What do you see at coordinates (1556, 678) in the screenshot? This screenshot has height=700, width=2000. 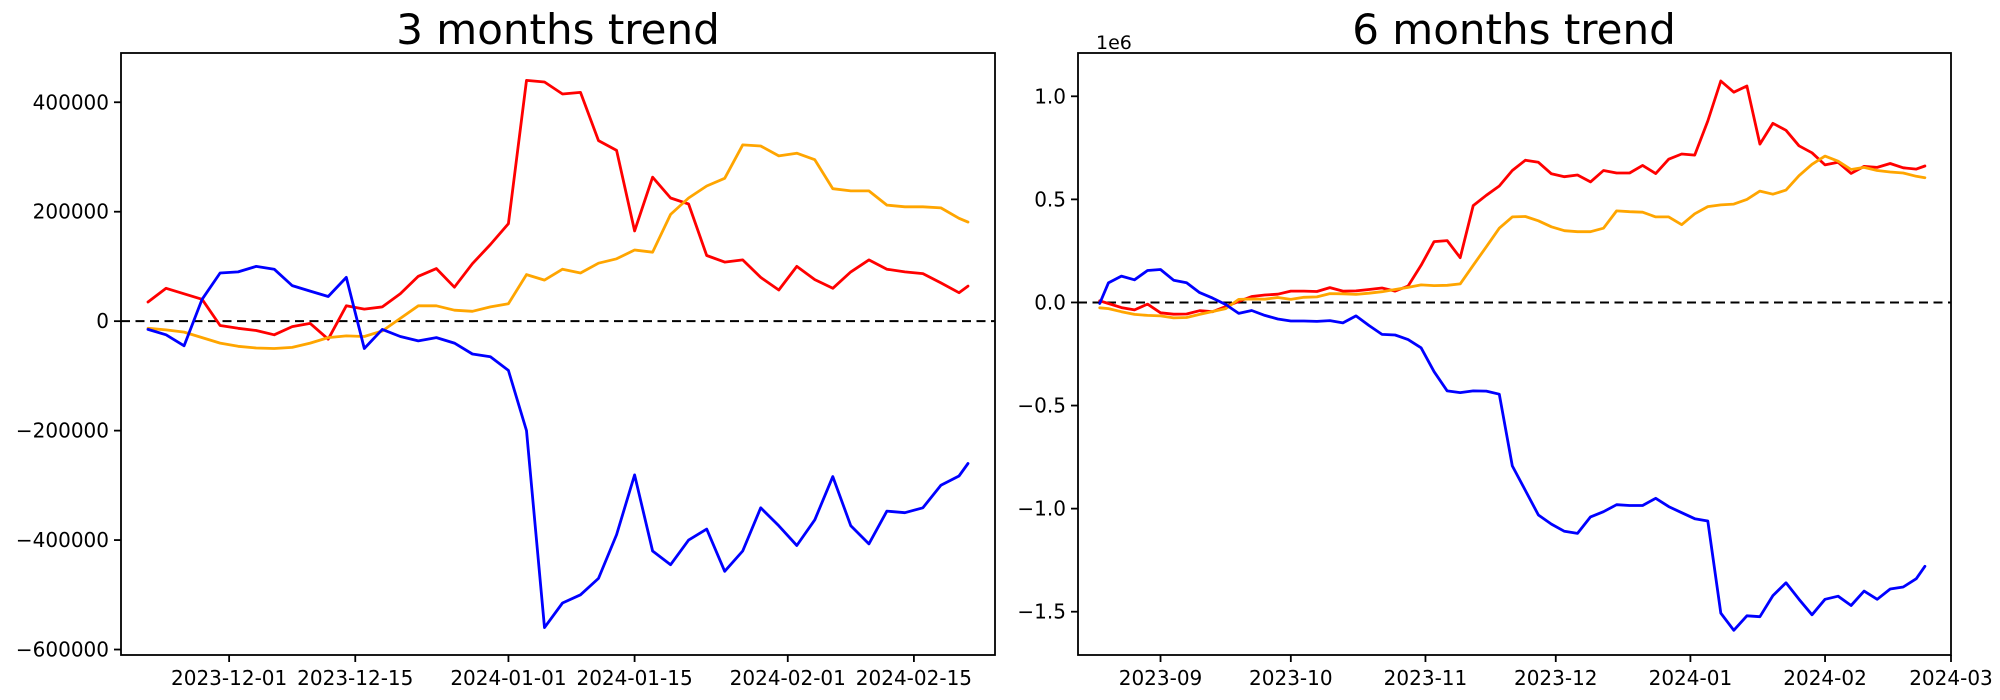 I see `right-x-tick-label: 2023-12` at bounding box center [1556, 678].